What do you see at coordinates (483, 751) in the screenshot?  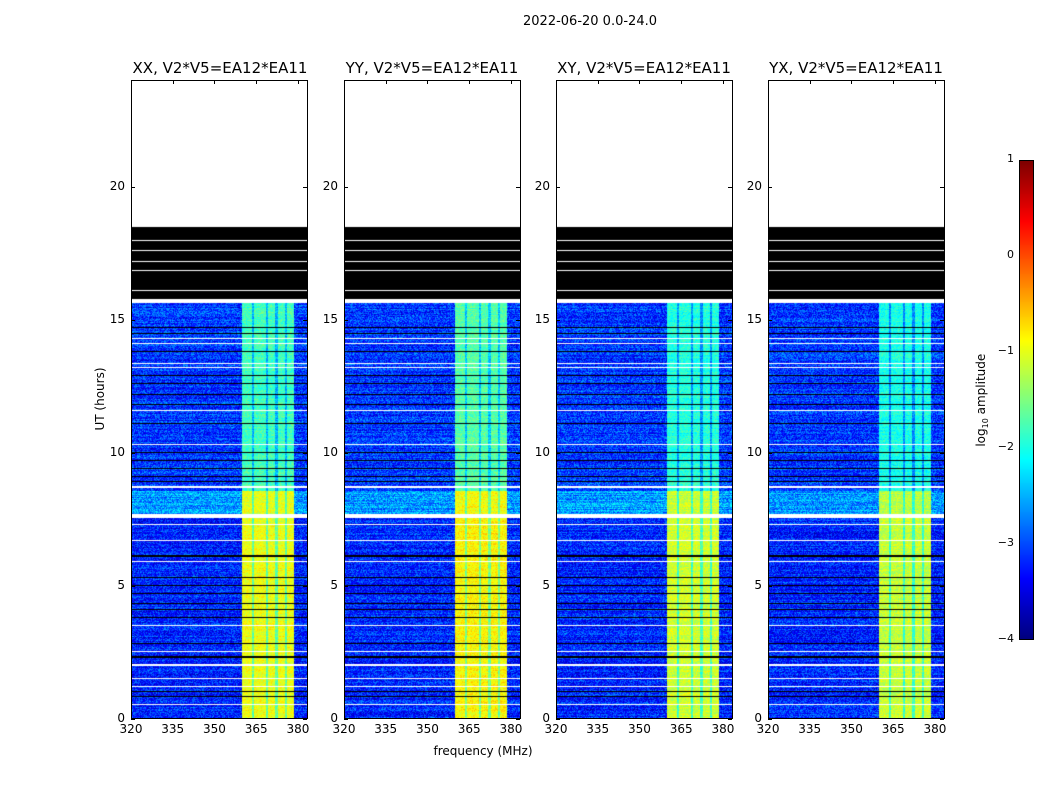 I see `x-axis-label: frequency (MHz)` at bounding box center [483, 751].